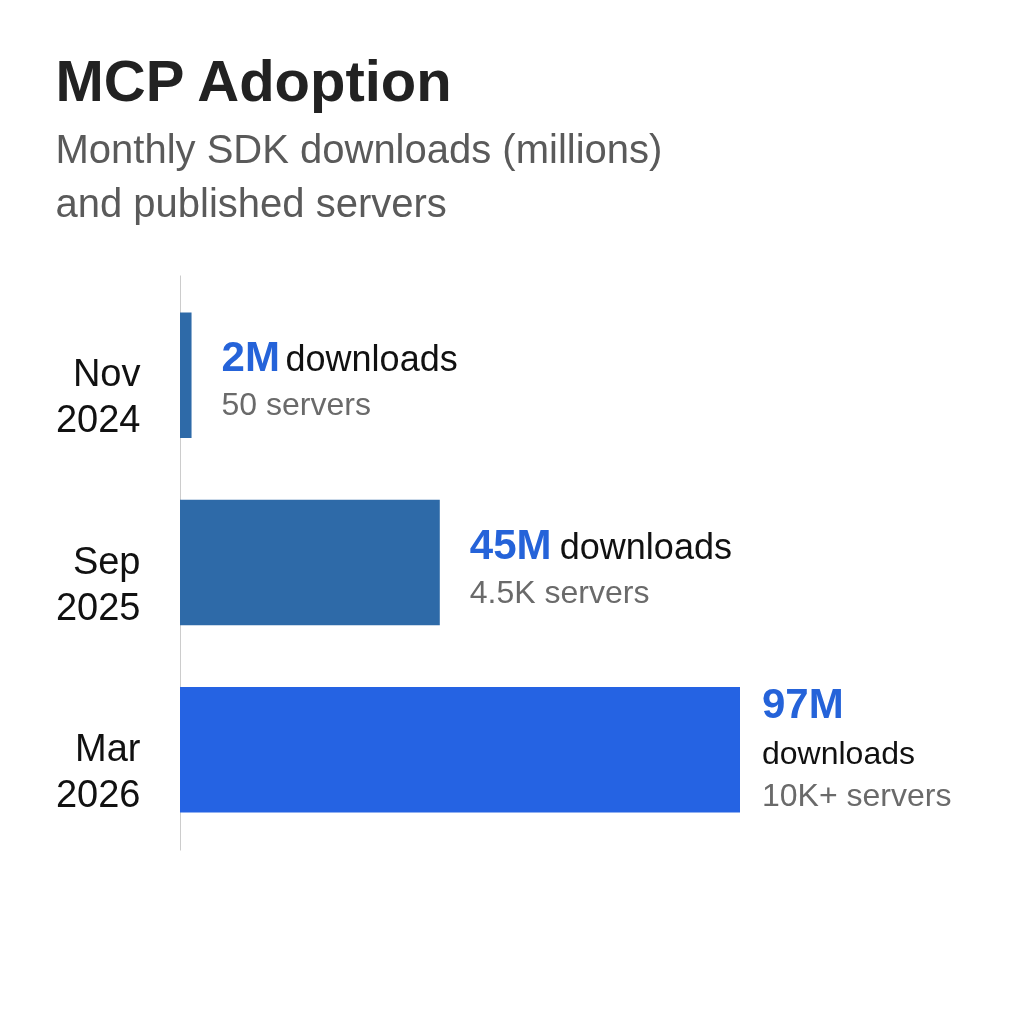 This screenshot has height=1024, width=1024. What do you see at coordinates (250, 357) in the screenshot?
I see `data-label: 2M` at bounding box center [250, 357].